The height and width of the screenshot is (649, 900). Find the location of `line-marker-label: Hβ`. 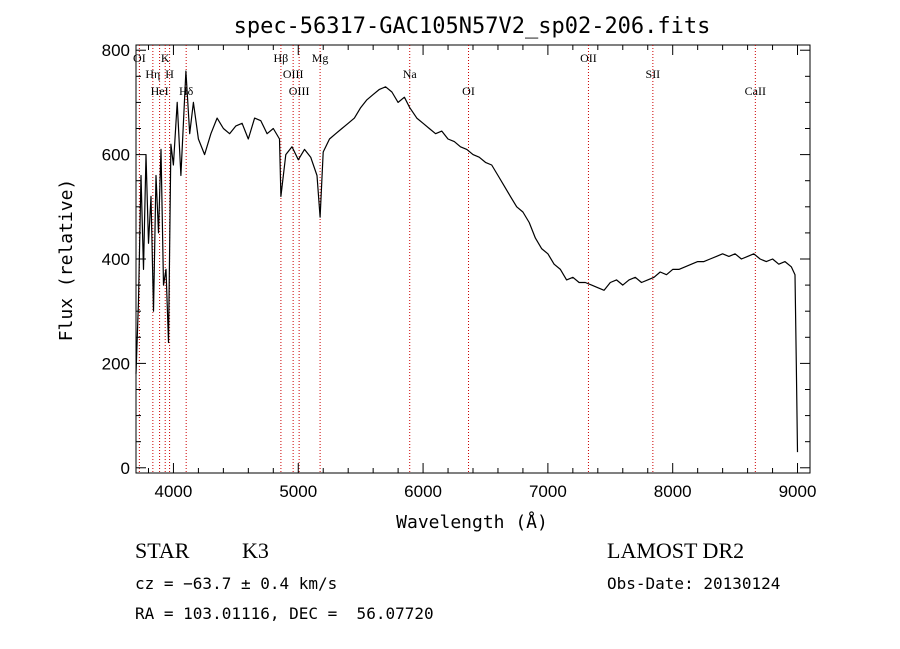

line-marker-label: Hβ is located at coordinates (281, 58).